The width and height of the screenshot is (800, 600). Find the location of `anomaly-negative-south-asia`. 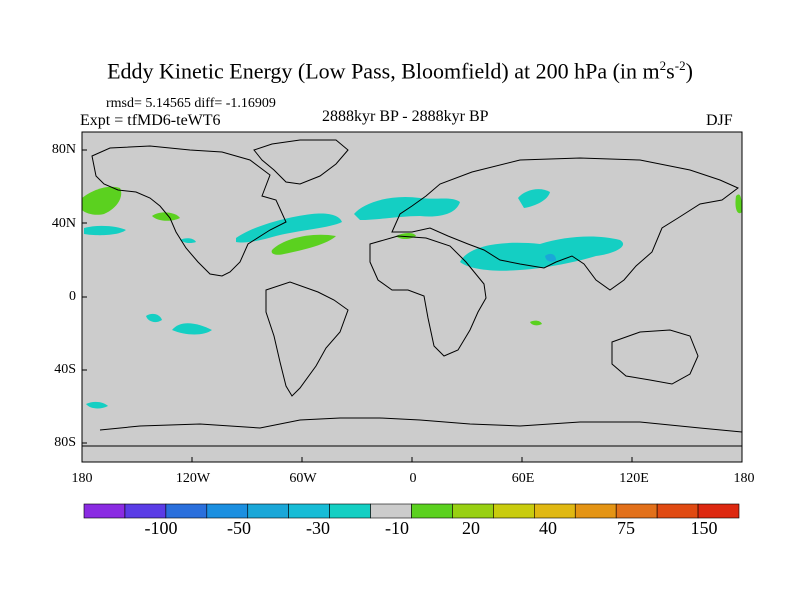

anomaly-negative-south-asia is located at coordinates (542, 253).